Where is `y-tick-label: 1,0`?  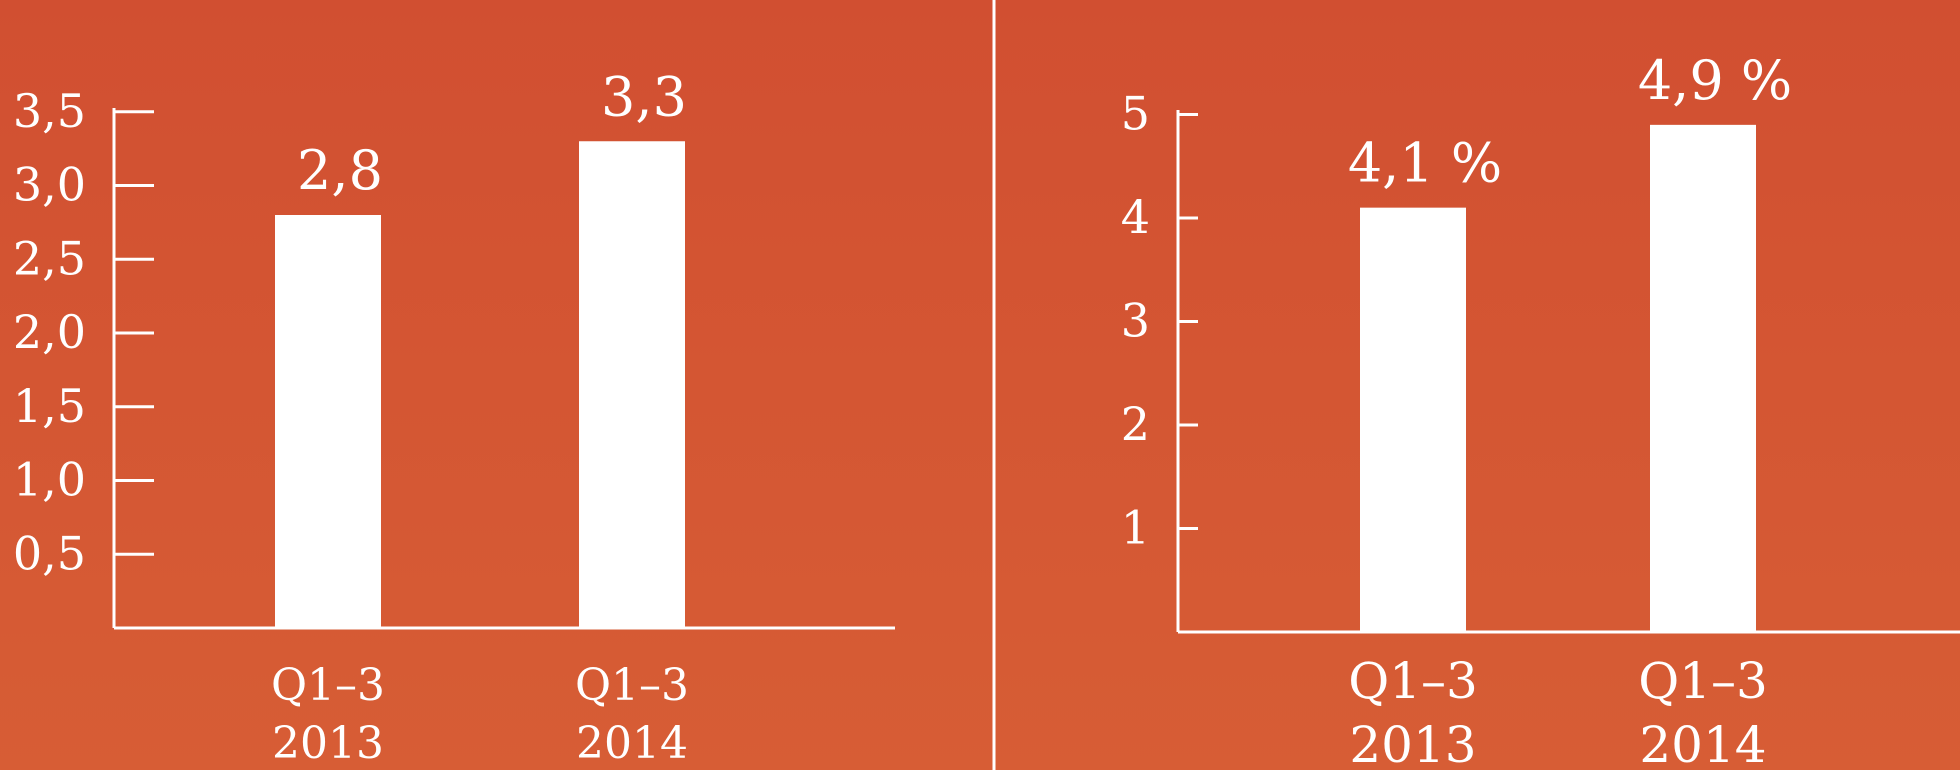
y-tick-label: 1,0 is located at coordinates (49, 480).